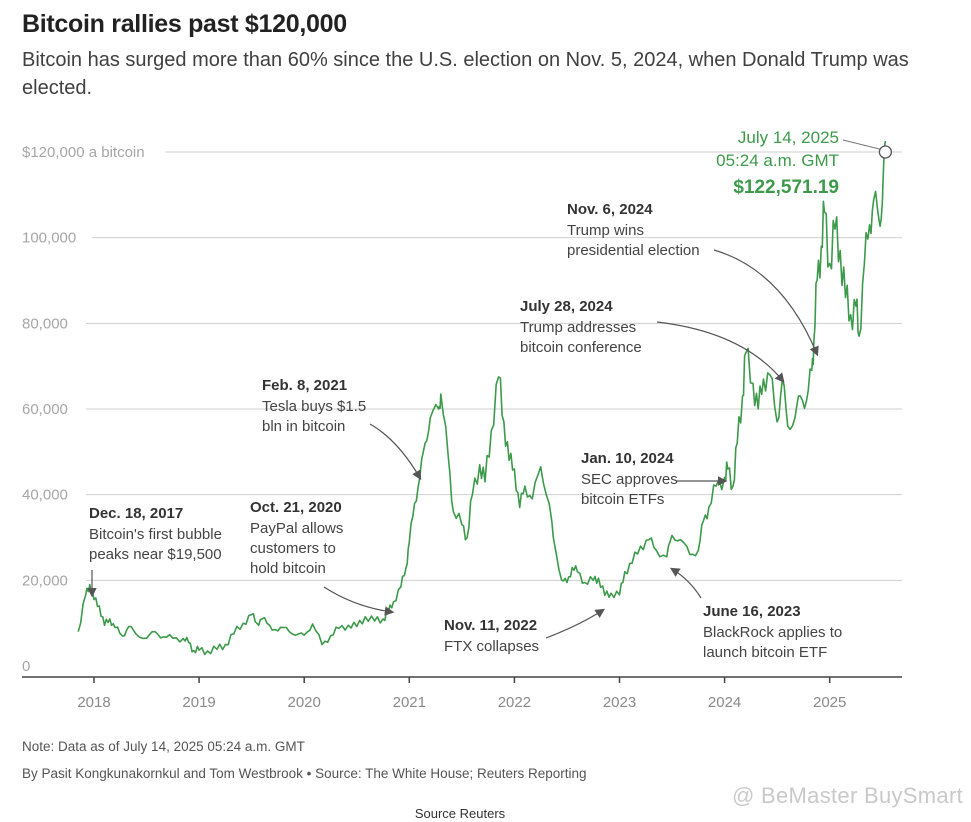 The height and width of the screenshot is (822, 971). Describe the element at coordinates (83, 152) in the screenshot. I see `y-tick-label: $120,000 a bitcoin` at that location.